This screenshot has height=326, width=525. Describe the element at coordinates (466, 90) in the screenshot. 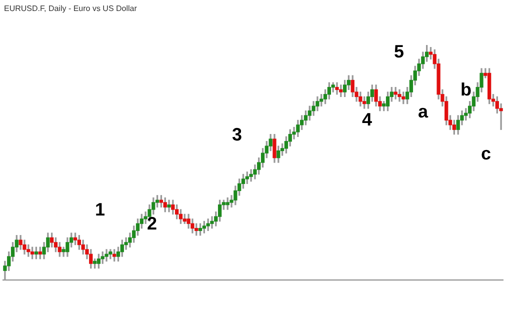

I see `annotation: b` at that location.